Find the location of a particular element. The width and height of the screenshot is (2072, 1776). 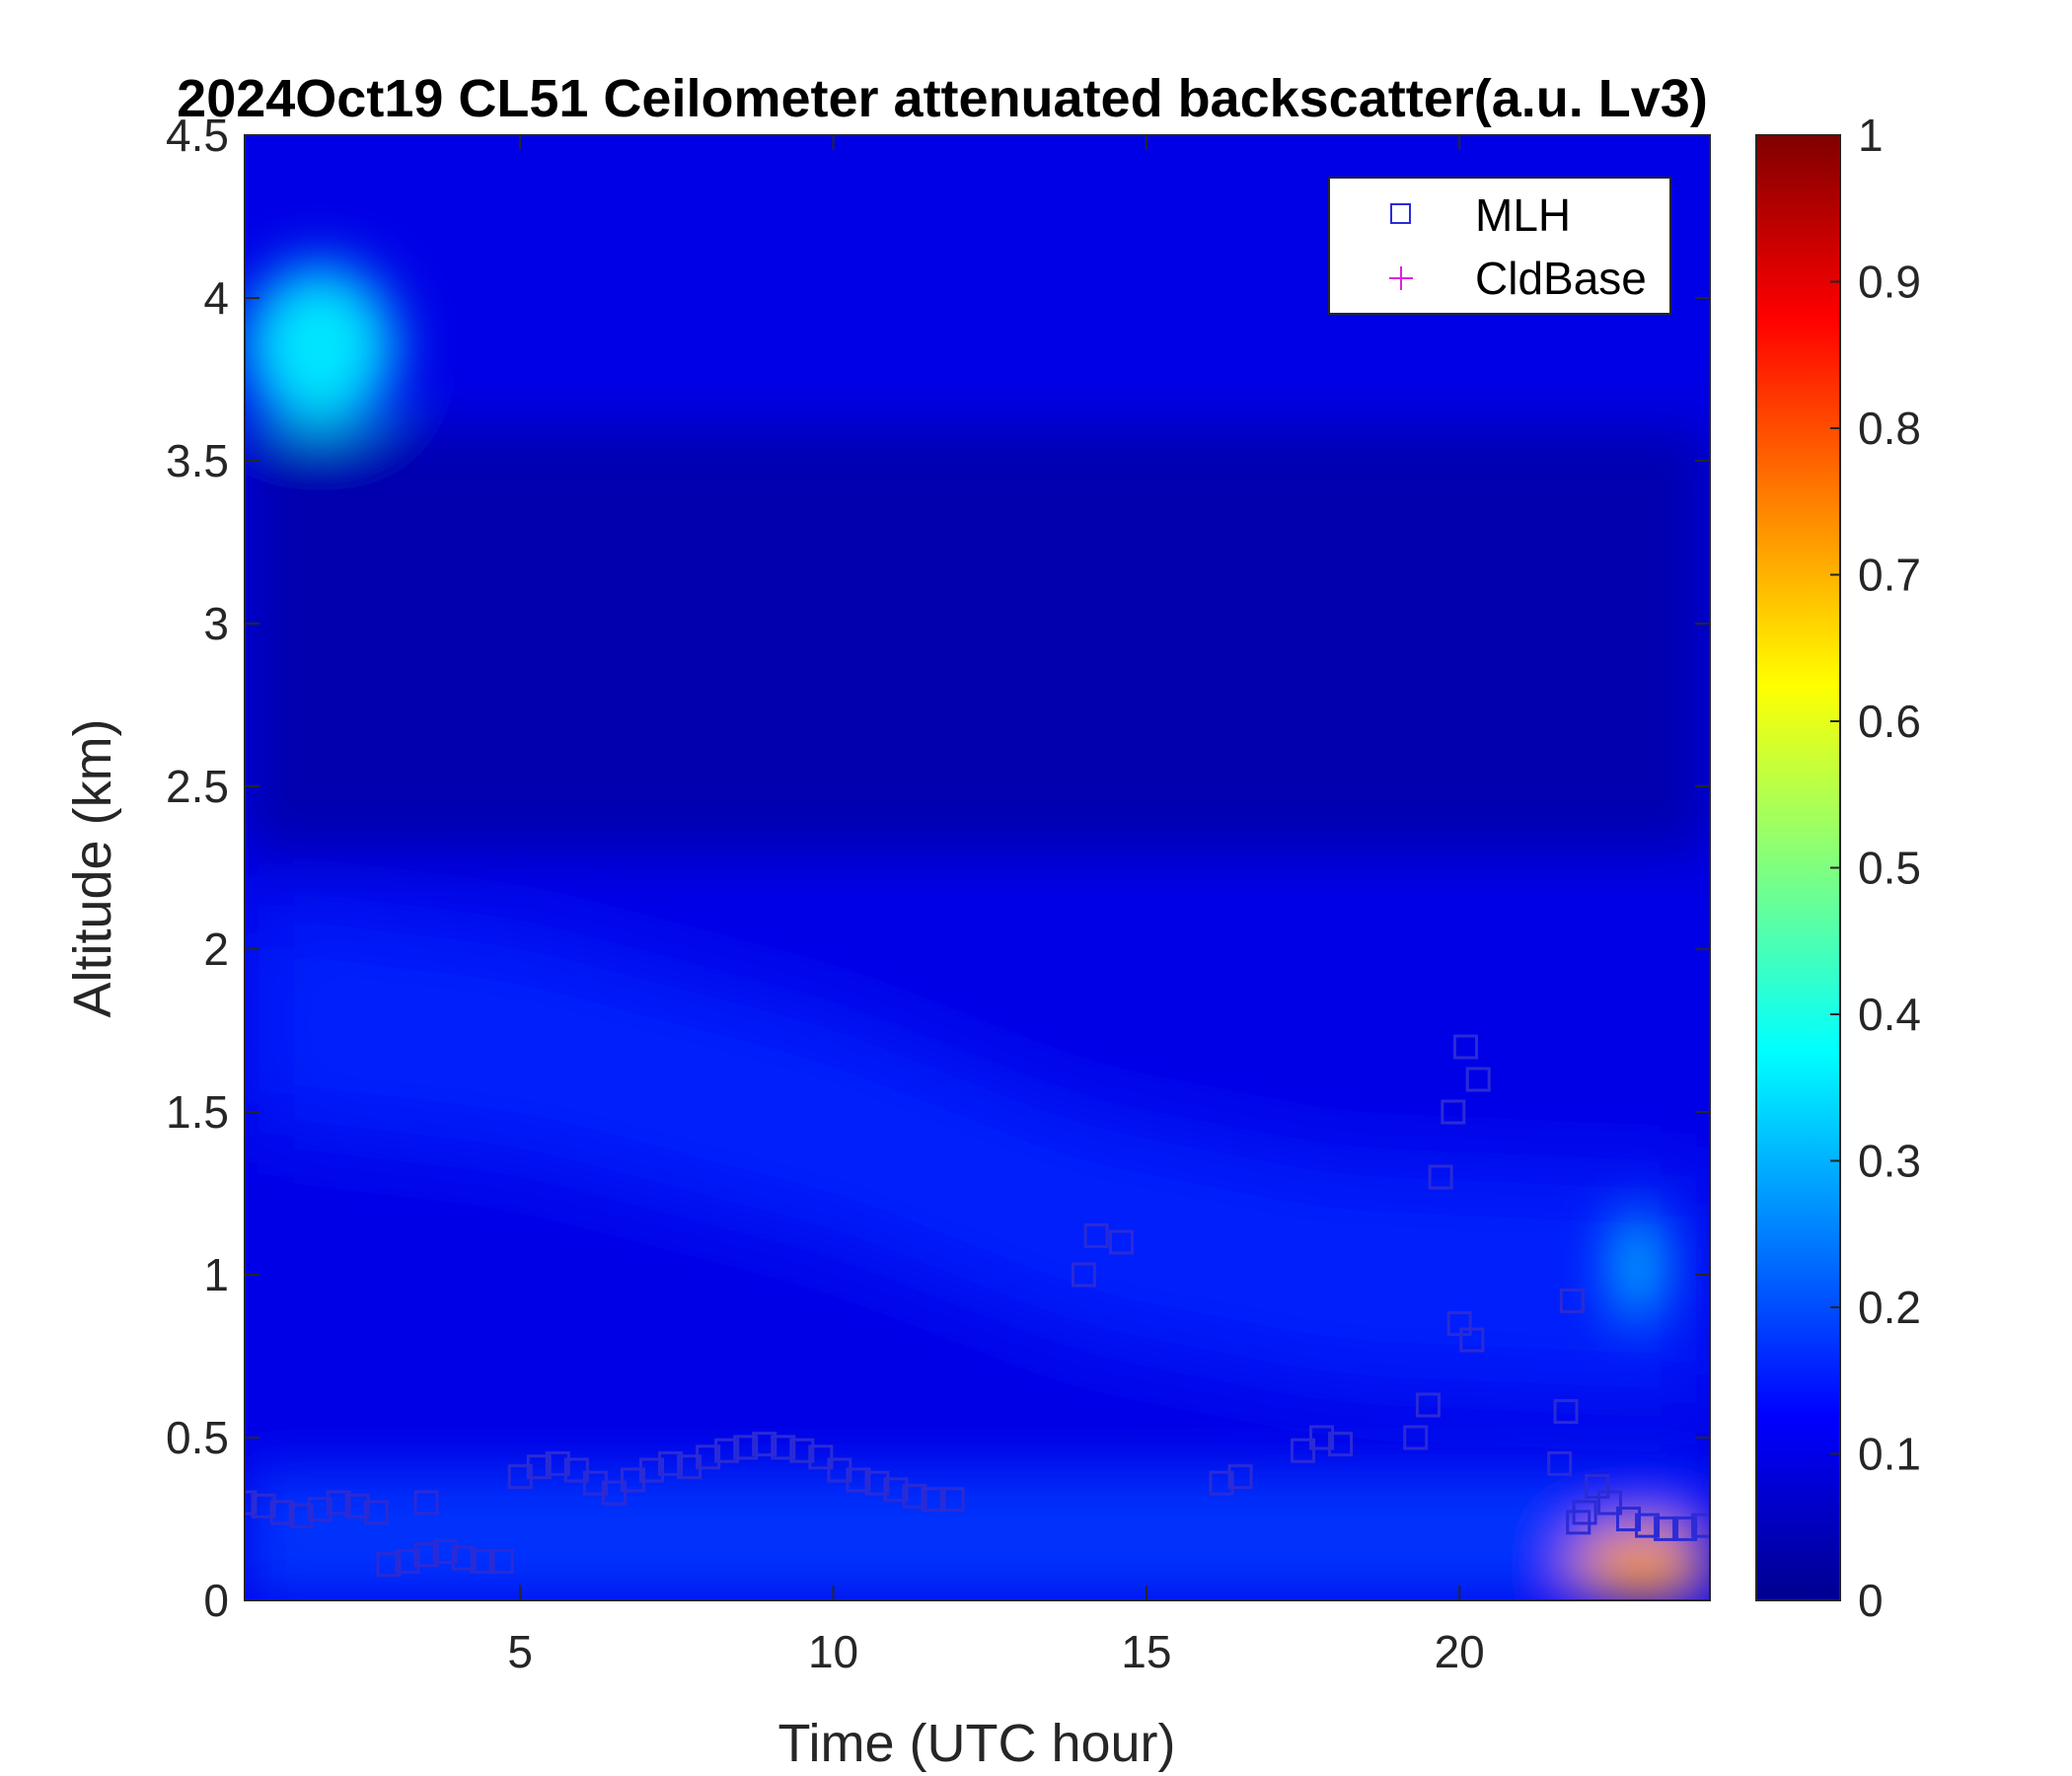

colorbar-tick-label: 0.8 is located at coordinates (1890, 429).